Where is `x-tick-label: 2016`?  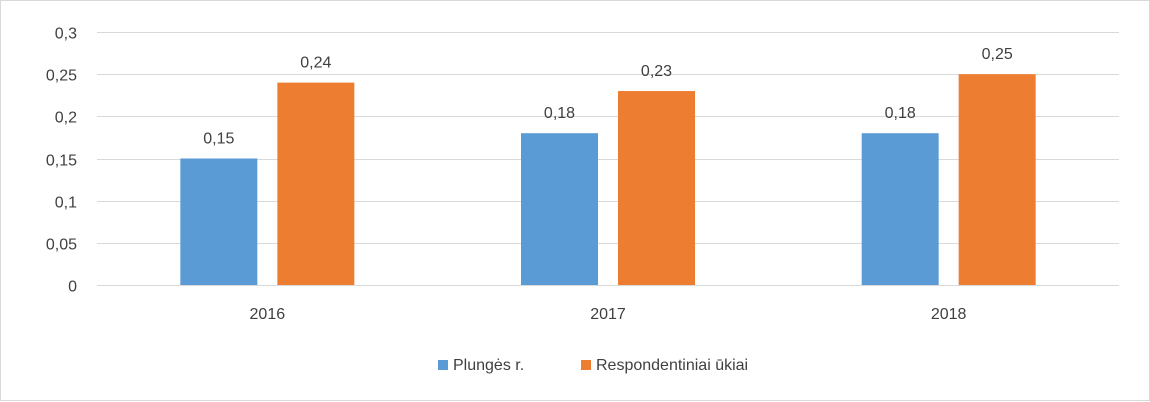
x-tick-label: 2016 is located at coordinates (268, 314).